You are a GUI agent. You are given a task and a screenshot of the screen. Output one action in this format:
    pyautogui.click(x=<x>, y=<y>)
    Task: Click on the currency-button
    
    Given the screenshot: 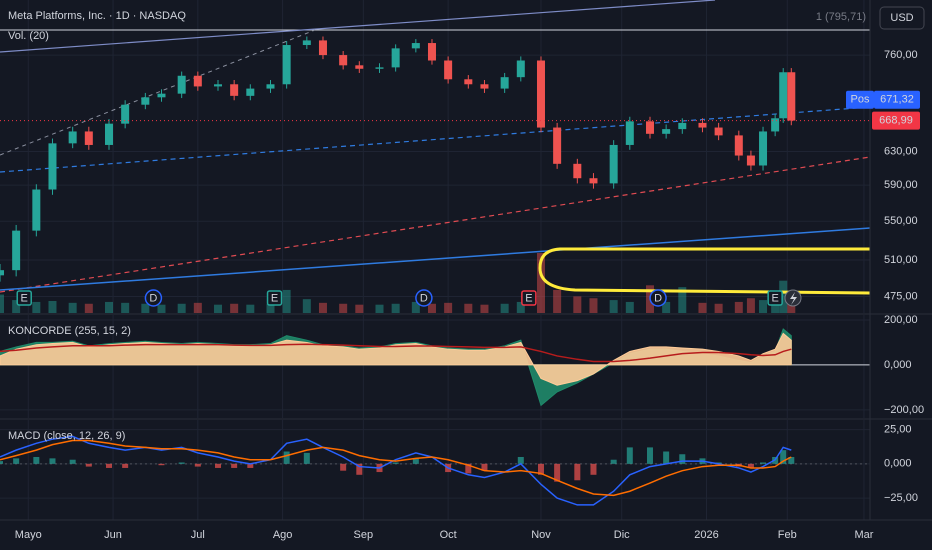 What is the action you would take?
    pyautogui.click(x=902, y=18)
    